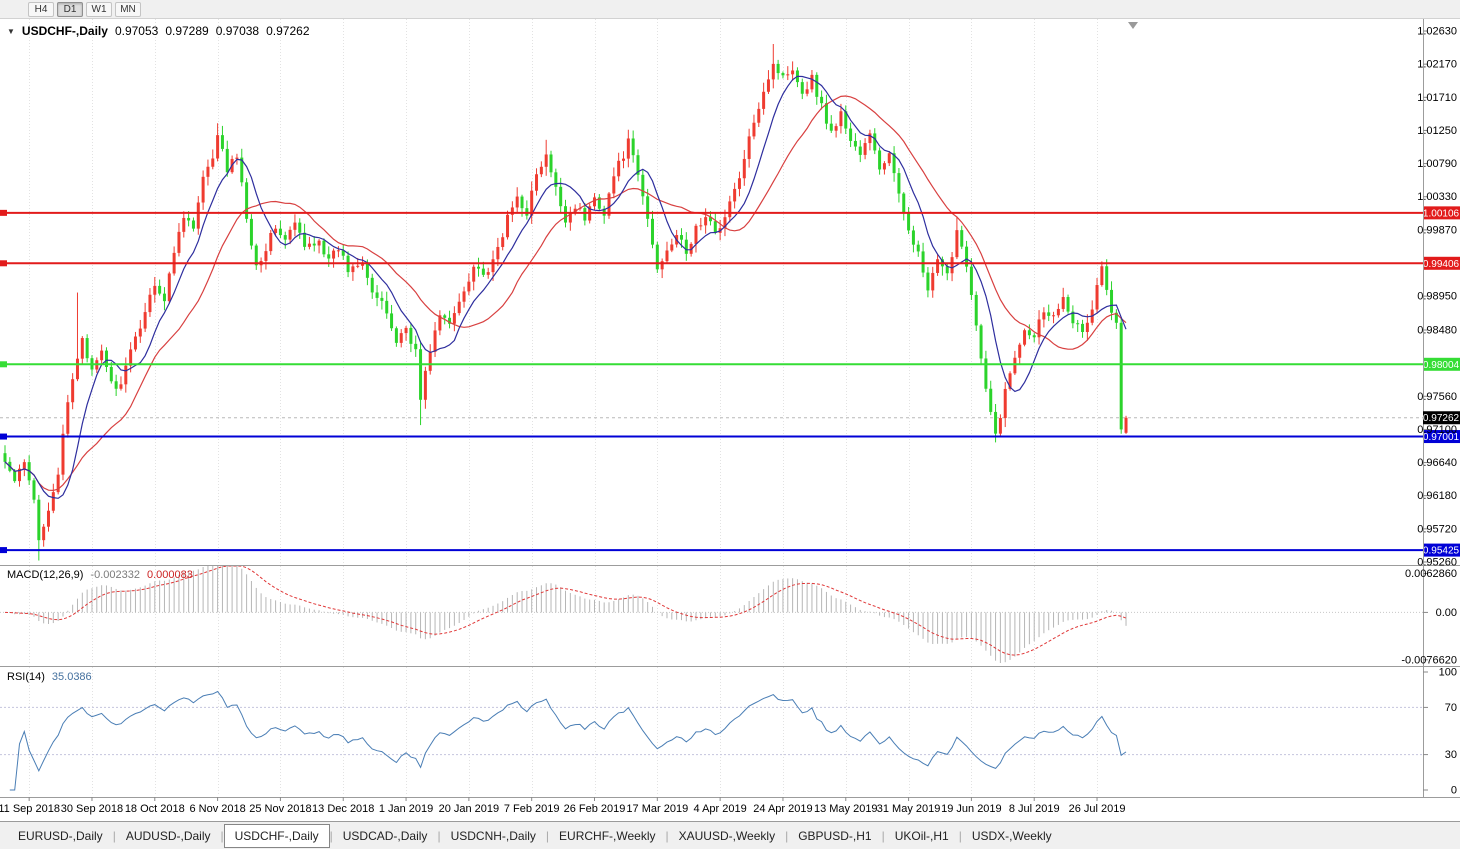 This screenshot has height=849, width=1460. Describe the element at coordinates (1011, 835) in the screenshot. I see `tab-usdx-weekly: USDX-,Weekly` at that location.